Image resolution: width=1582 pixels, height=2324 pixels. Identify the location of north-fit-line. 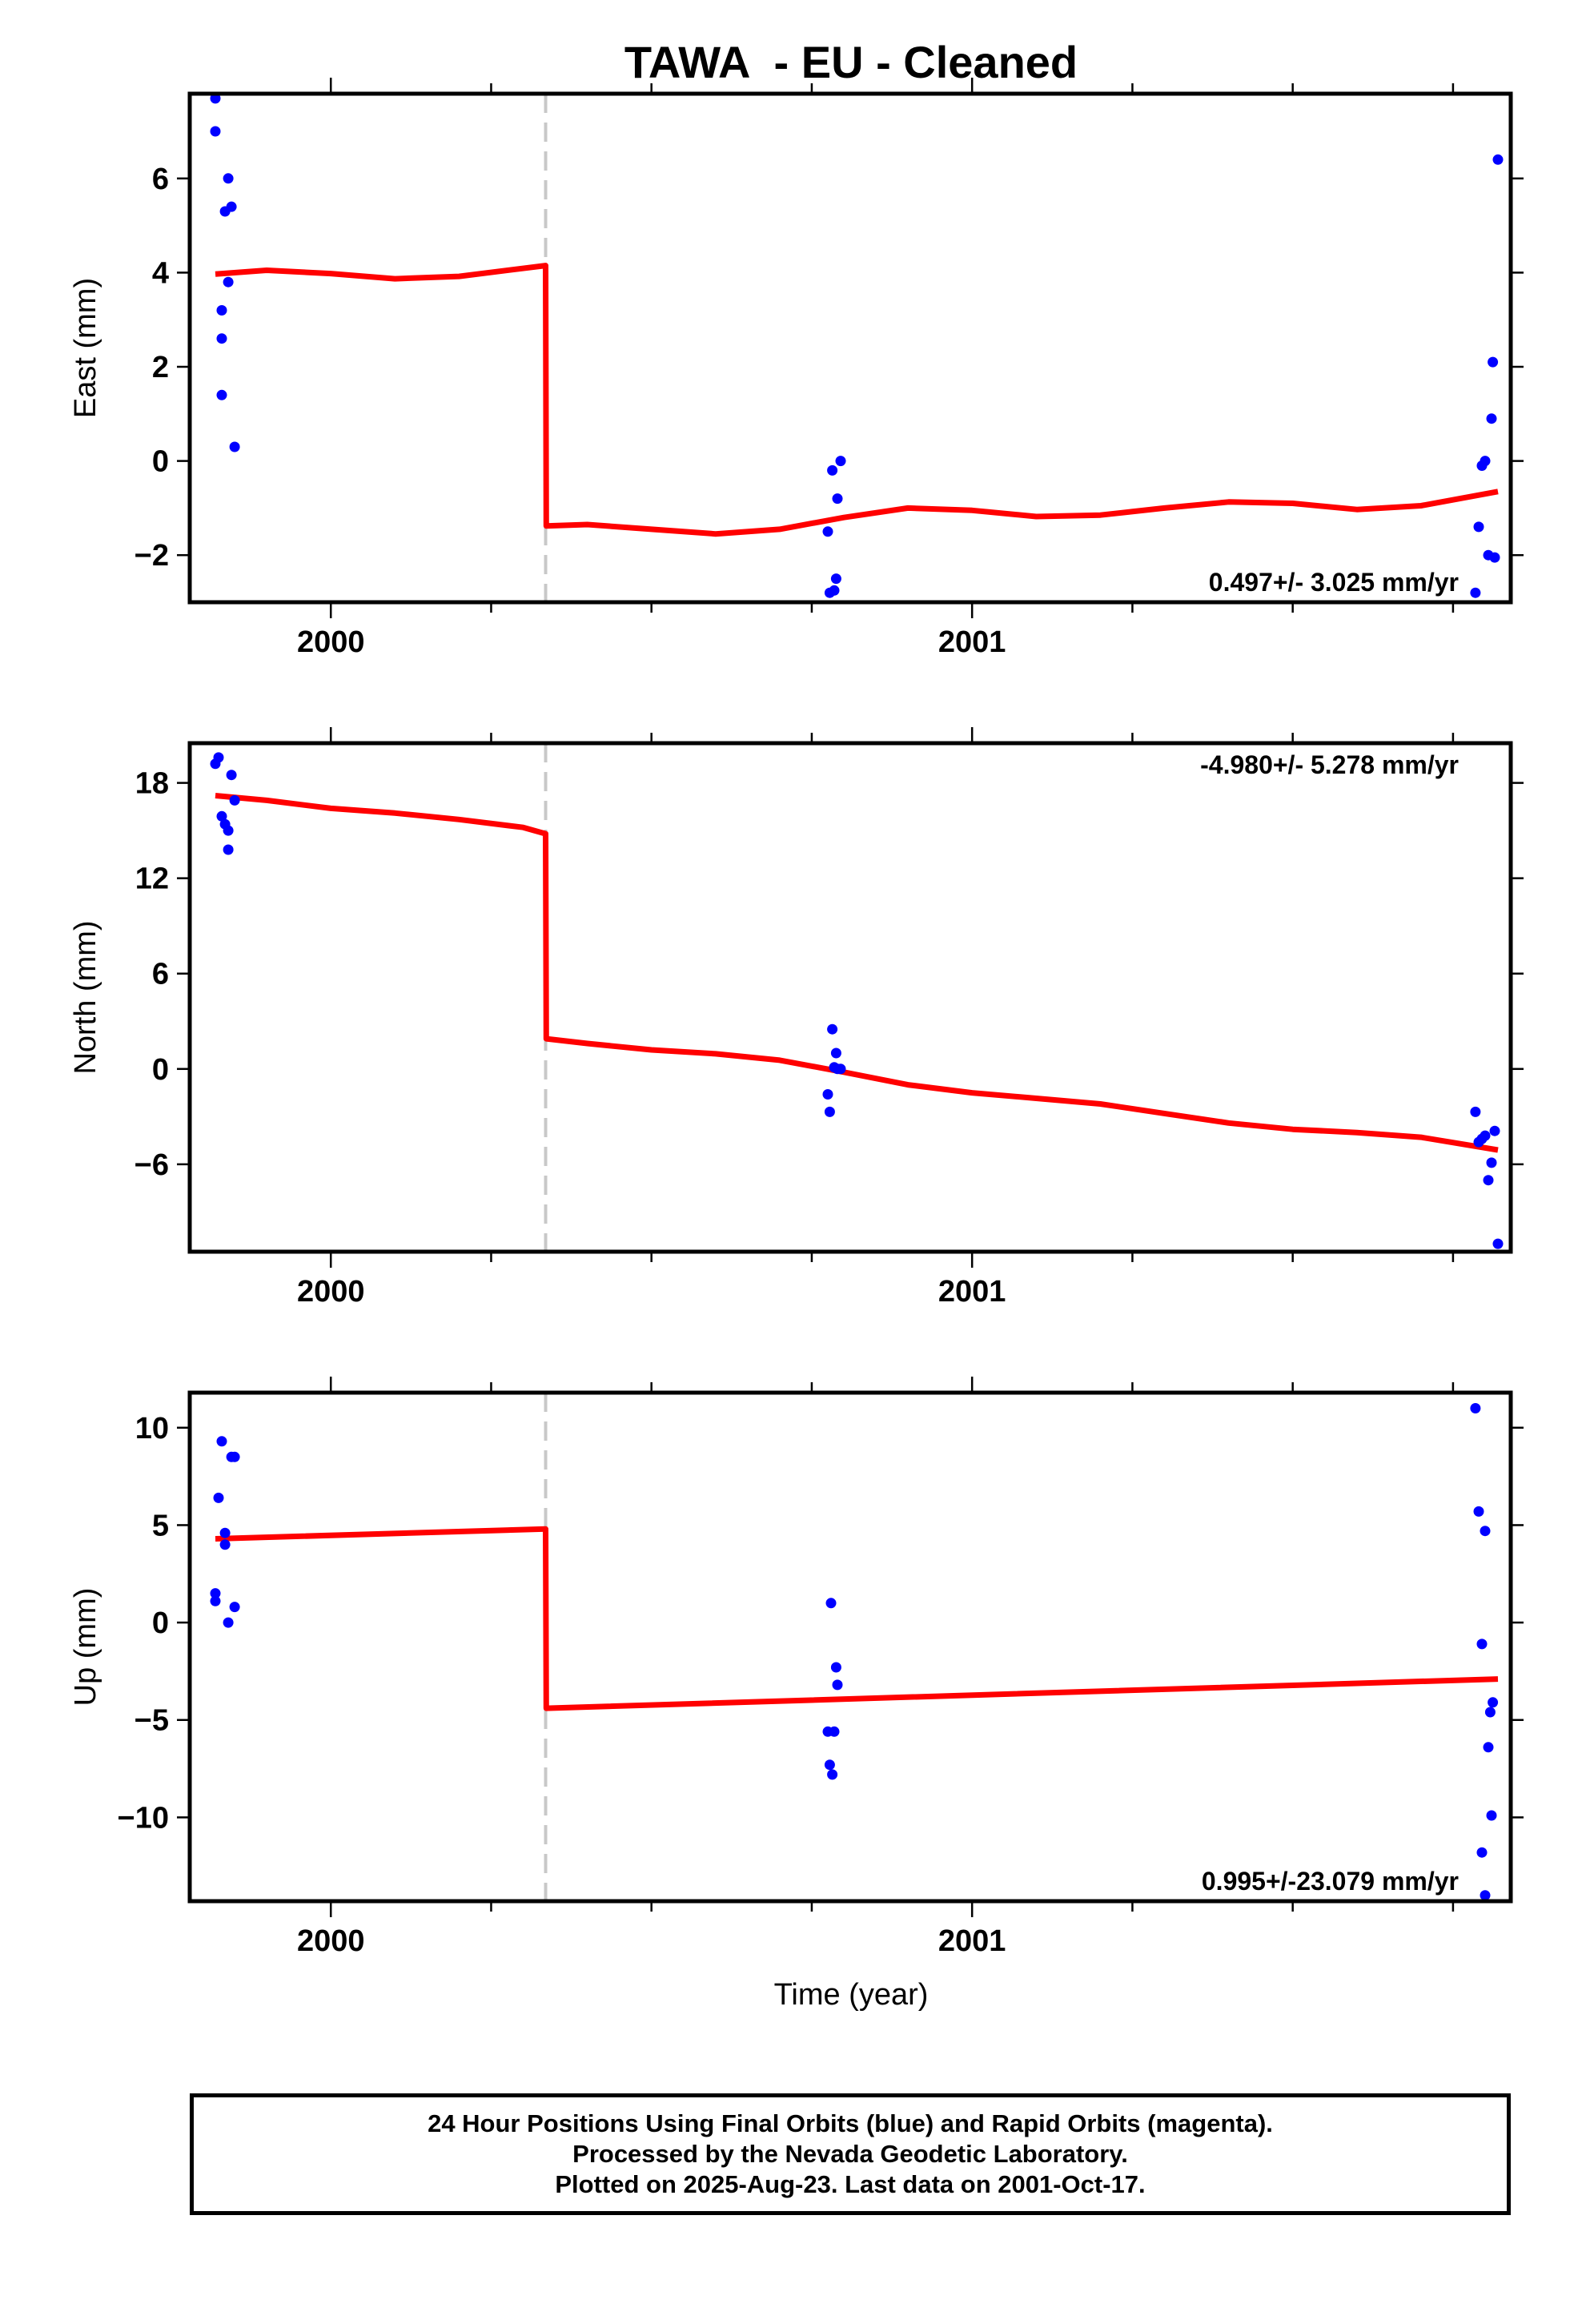
(857, 973).